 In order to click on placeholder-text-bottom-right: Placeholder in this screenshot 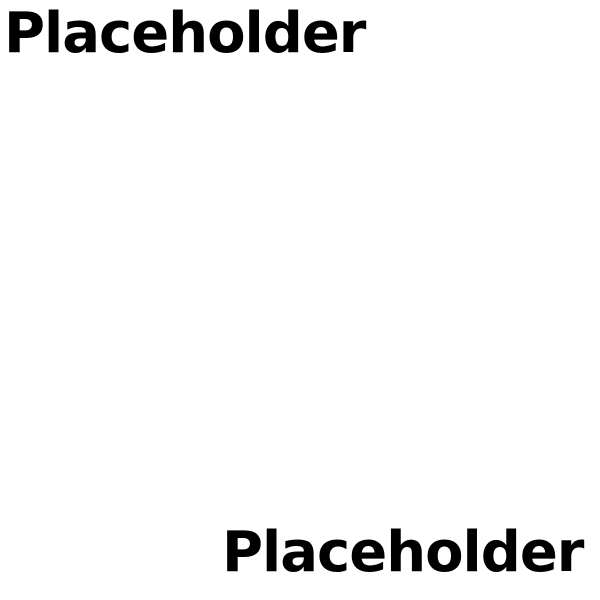, I will do `click(403, 552)`.